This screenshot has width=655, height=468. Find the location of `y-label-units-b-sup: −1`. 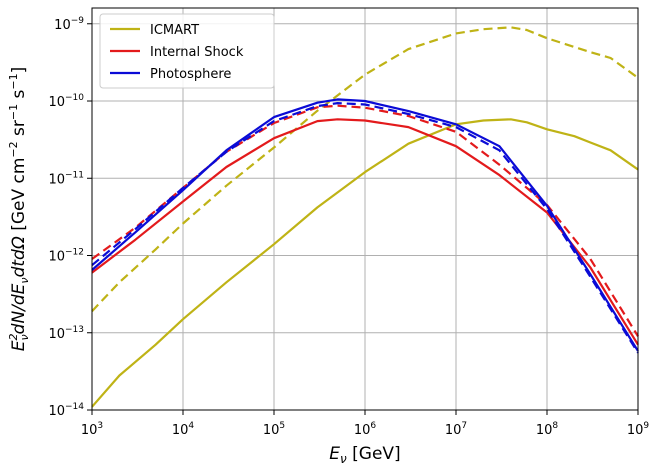

y-label-units-b-sup: −1 is located at coordinates (13, 112).